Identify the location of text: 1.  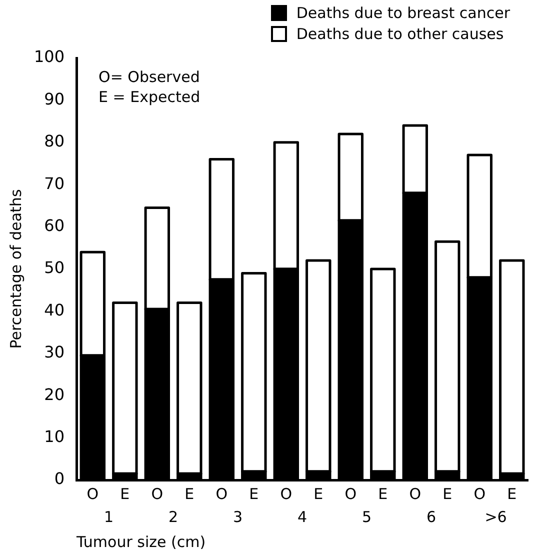
(109, 517).